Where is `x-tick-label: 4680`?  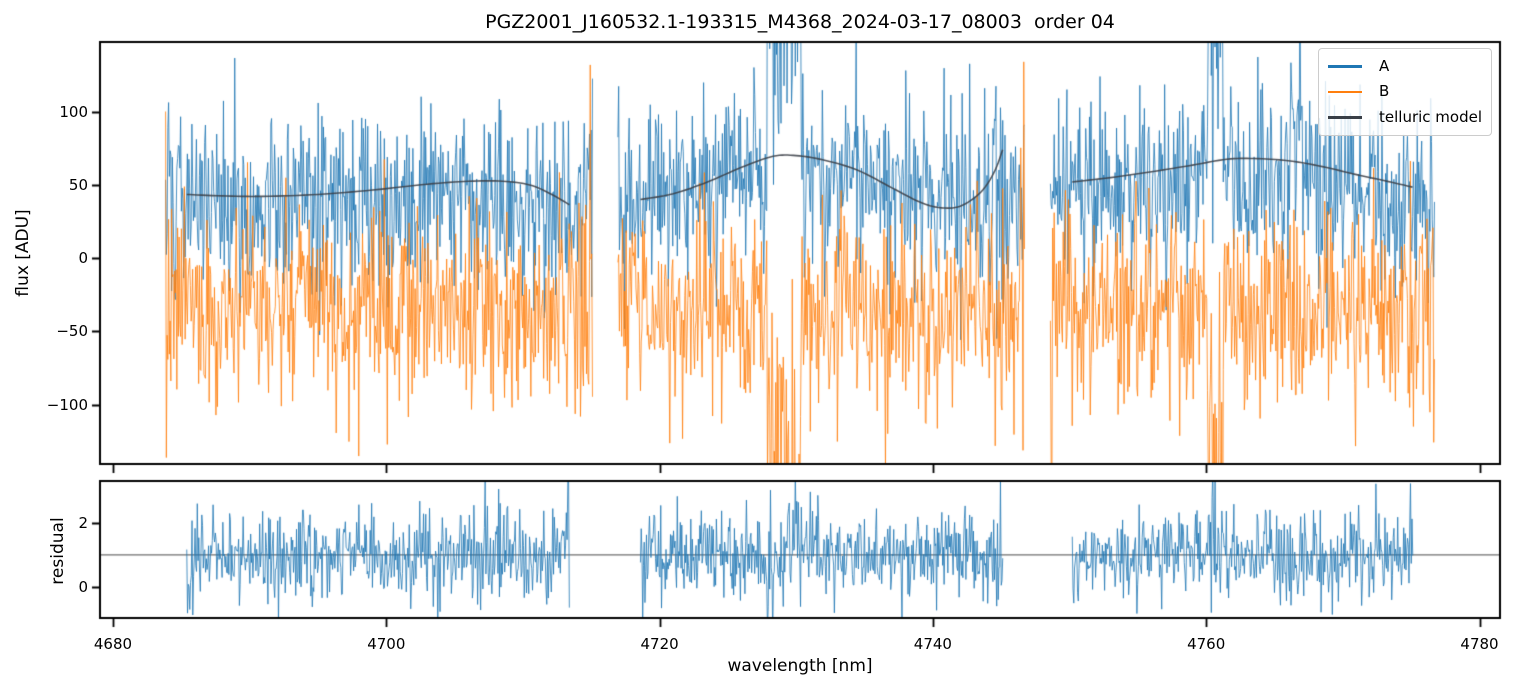 x-tick-label: 4680 is located at coordinates (113, 644).